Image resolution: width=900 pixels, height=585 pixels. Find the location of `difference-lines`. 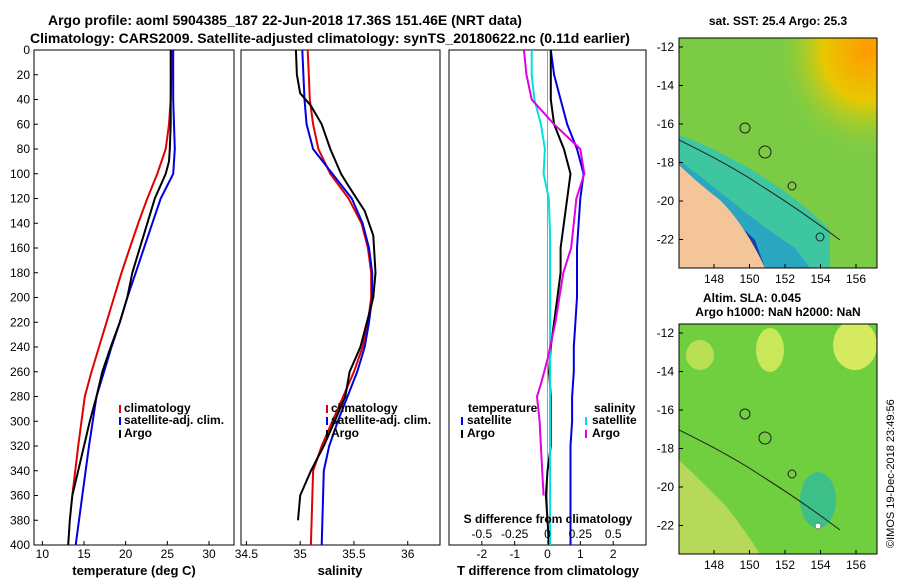

difference-lines is located at coordinates (554, 297).